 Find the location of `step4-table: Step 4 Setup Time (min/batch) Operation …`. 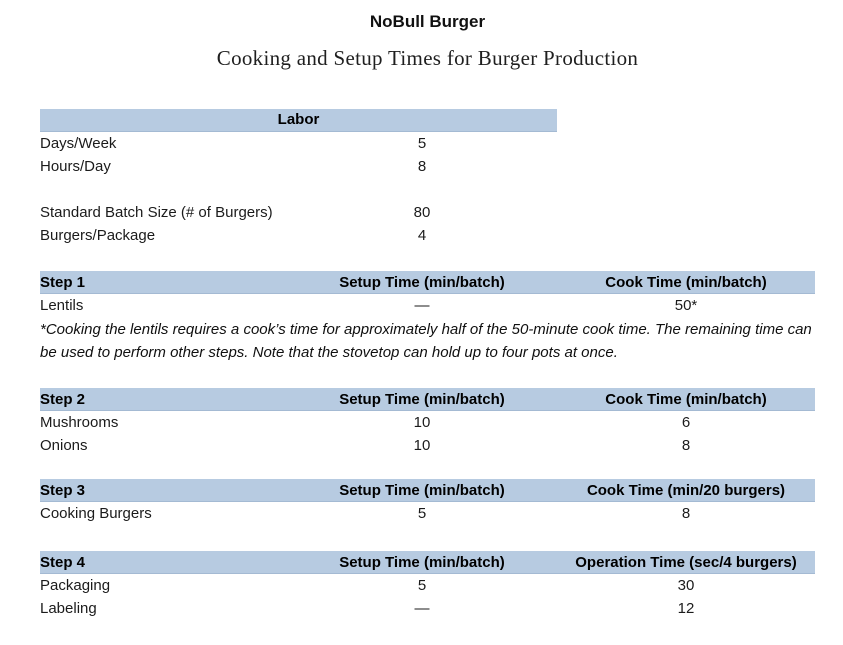

step4-table: Step 4 Setup Time (min/batch) Operation … is located at coordinates (427, 585).